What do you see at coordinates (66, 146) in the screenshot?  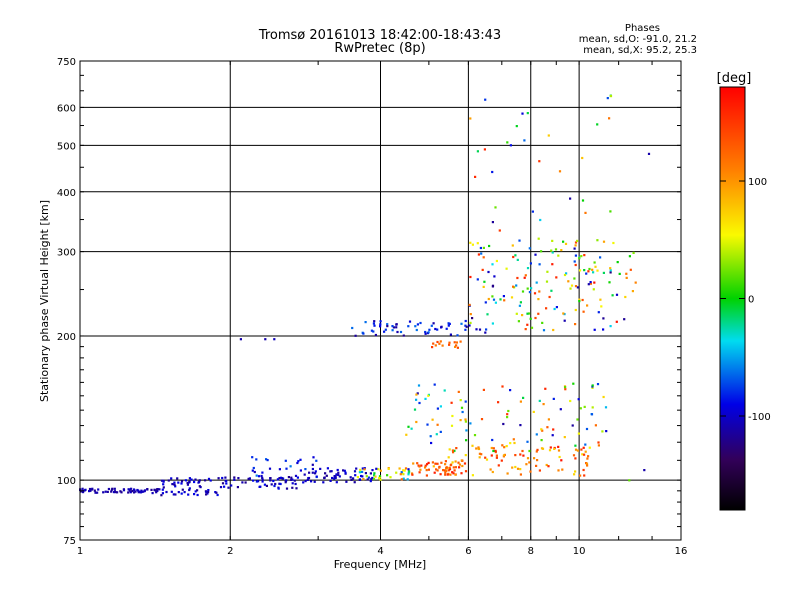 I see `y-tick-label: 500` at bounding box center [66, 146].